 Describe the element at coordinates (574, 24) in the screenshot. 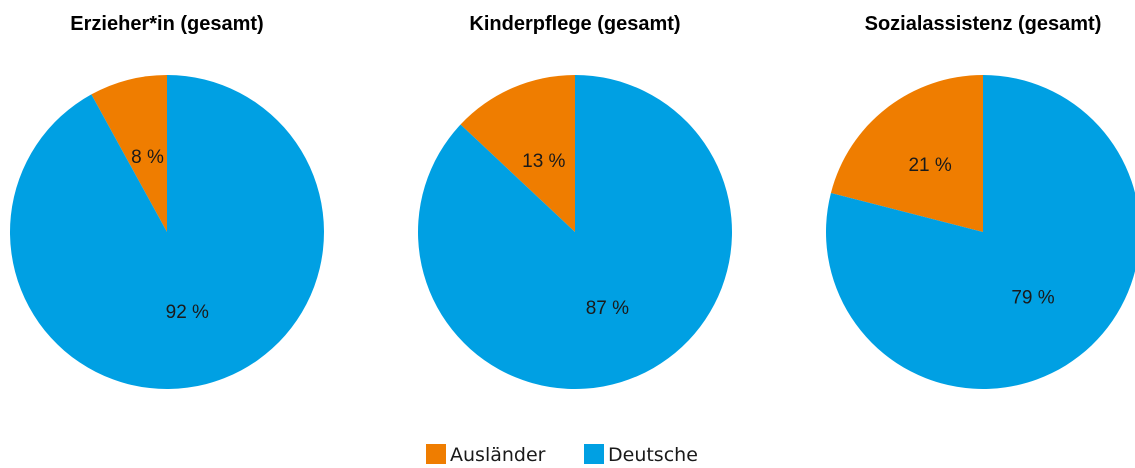

I see `chart-title-kinderpflege: Kinderpflege (gesamt)` at that location.